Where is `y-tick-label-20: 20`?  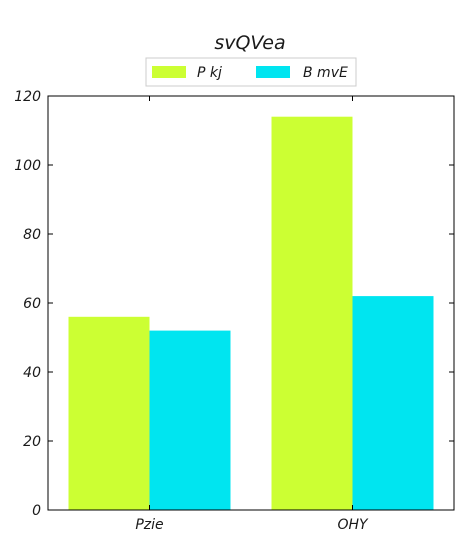
y-tick-label-20: 20 is located at coordinates (32, 442).